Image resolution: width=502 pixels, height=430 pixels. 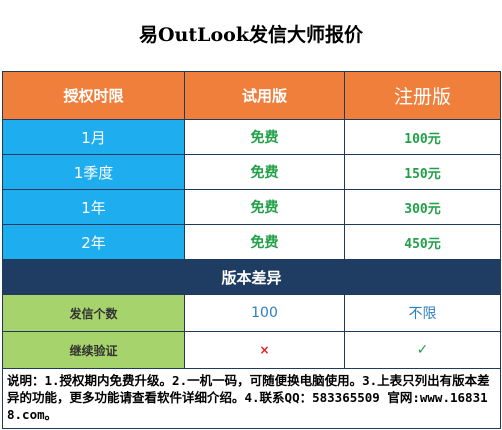 What do you see at coordinates (422, 137) in the screenshot?
I see `registered-price-cell: 100元` at bounding box center [422, 137].